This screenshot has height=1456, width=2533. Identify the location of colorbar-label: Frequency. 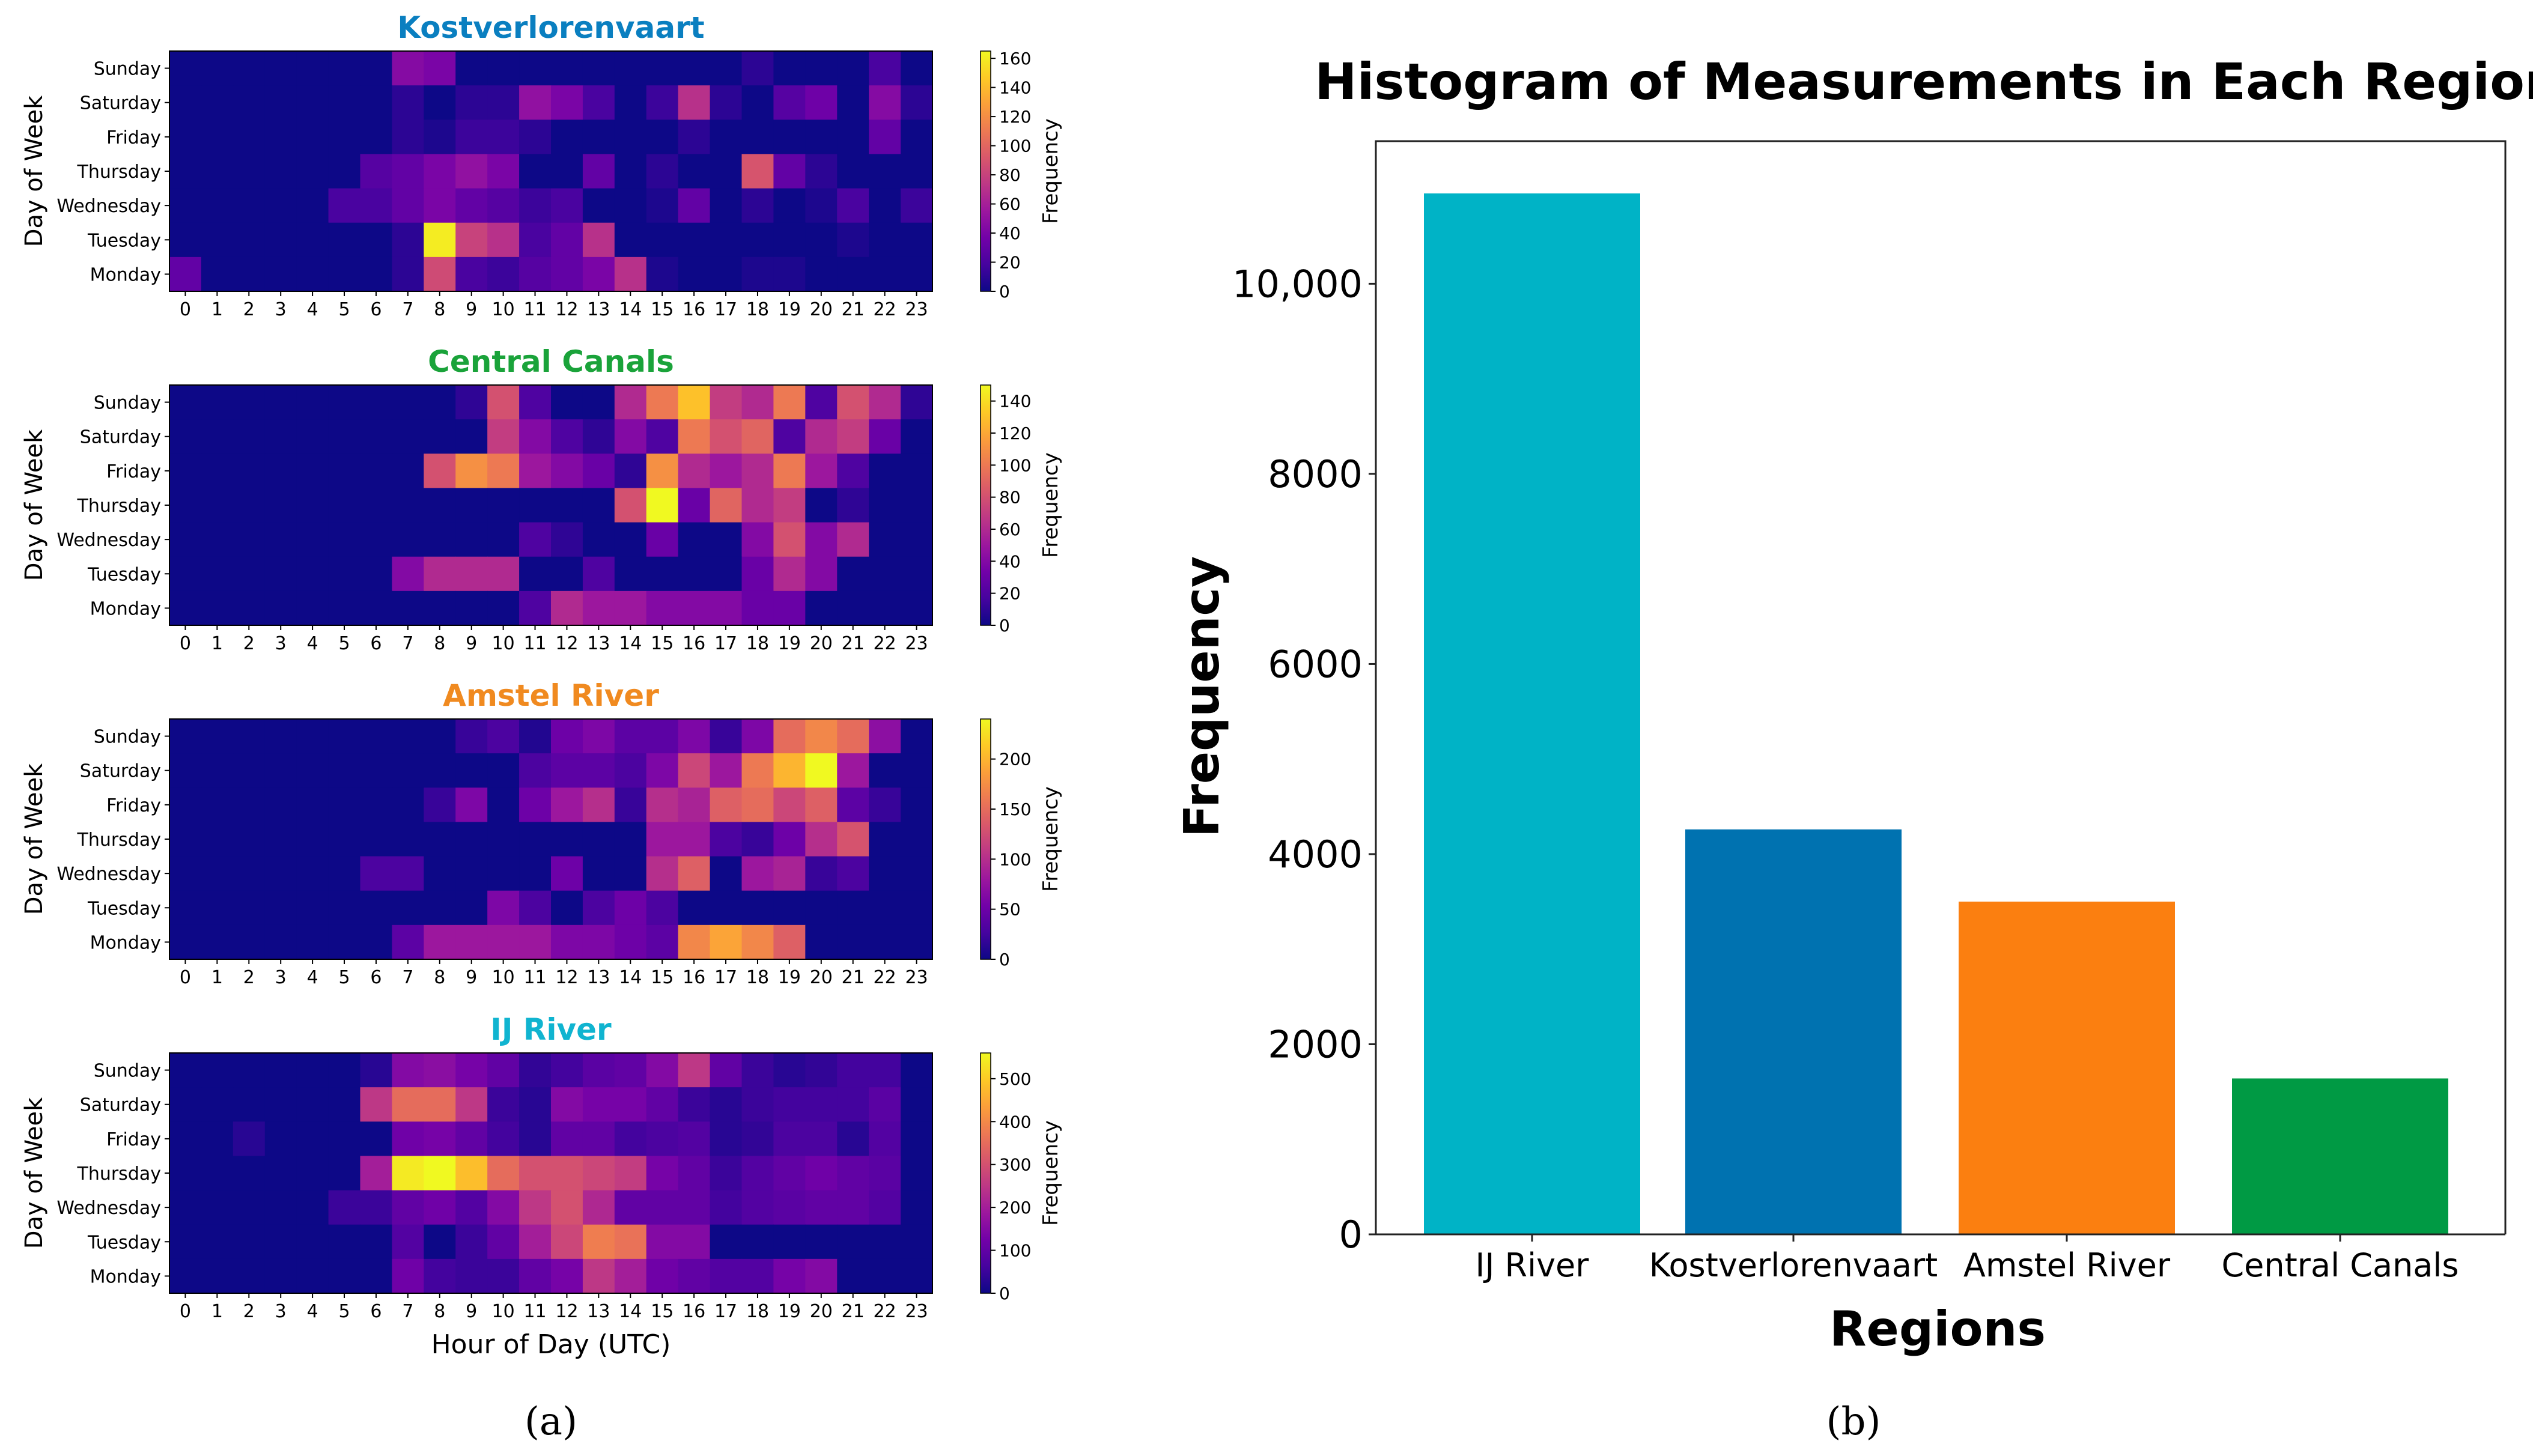
(1051, 839).